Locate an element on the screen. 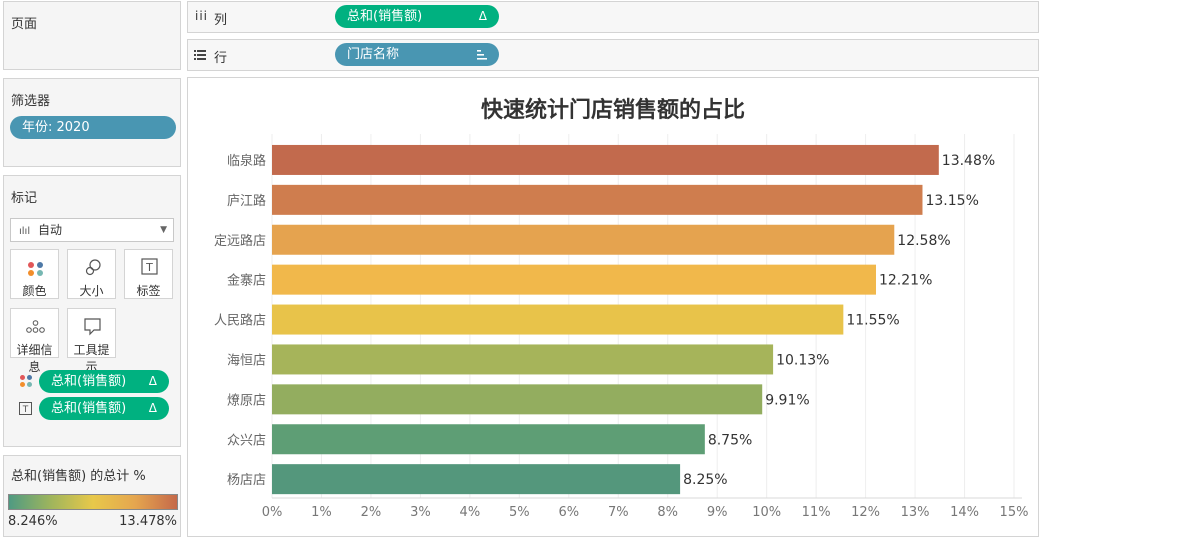 This screenshot has width=1197, height=540. color-marks-icon is located at coordinates (26, 381).